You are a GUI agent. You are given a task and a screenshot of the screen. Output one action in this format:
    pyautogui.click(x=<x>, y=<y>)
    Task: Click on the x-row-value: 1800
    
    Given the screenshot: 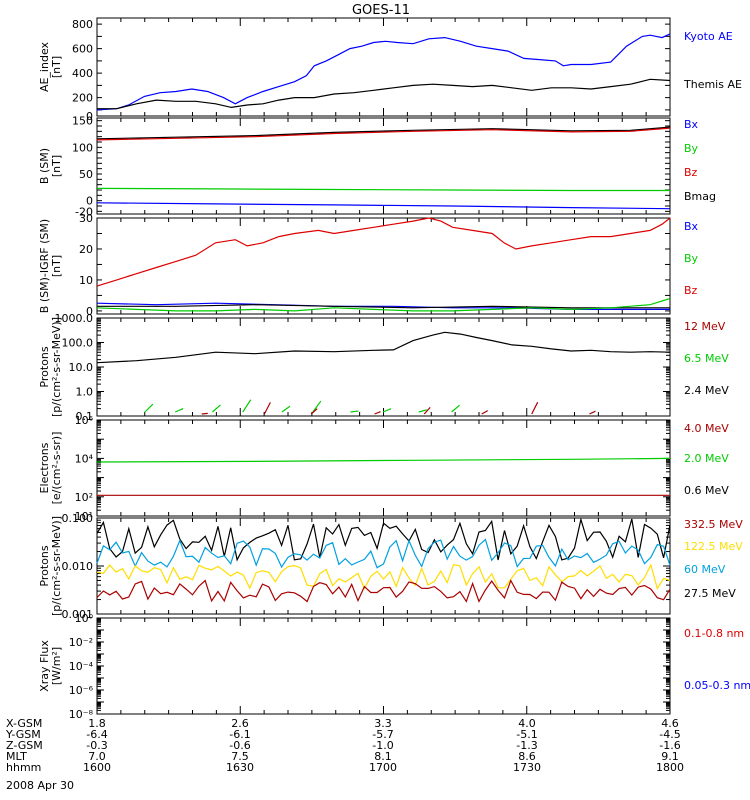 What is the action you would take?
    pyautogui.click(x=670, y=767)
    